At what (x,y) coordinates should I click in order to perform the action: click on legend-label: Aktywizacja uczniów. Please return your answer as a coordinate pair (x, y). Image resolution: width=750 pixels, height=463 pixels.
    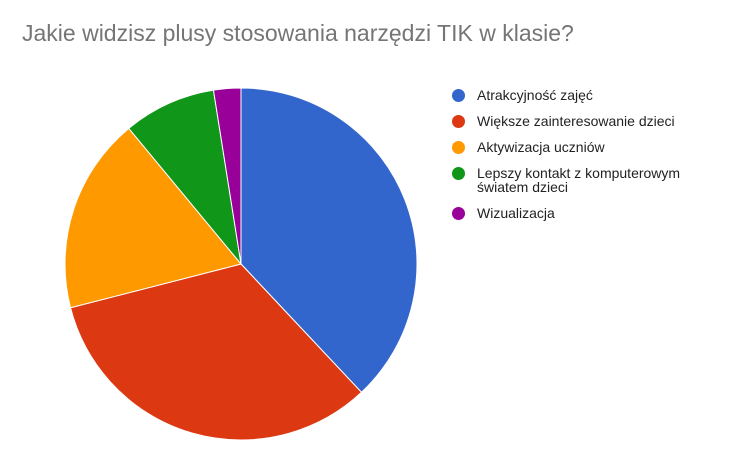
    Looking at the image, I should click on (541, 147).